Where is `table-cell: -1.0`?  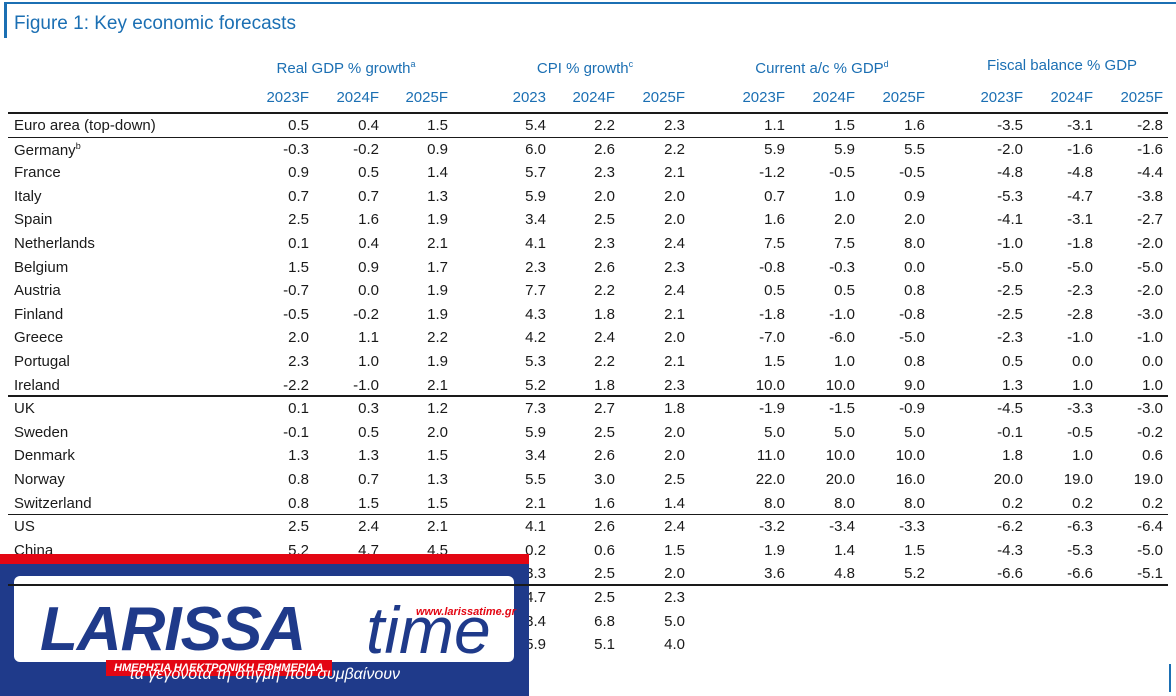
table-cell: -1.0 is located at coordinates (842, 314).